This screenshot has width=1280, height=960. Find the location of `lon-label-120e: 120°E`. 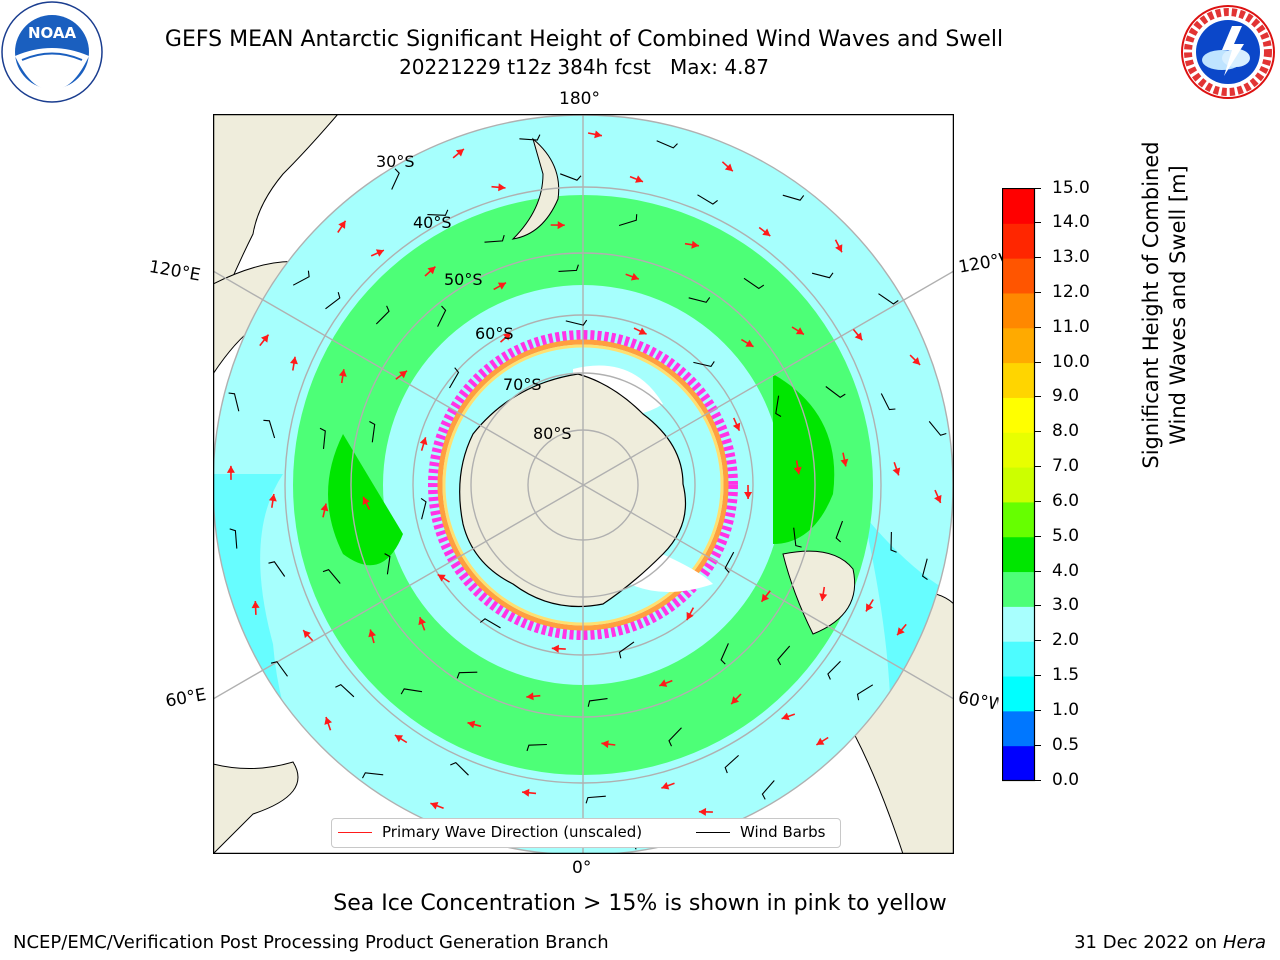

lon-label-120e: 120°E is located at coordinates (174, 271).